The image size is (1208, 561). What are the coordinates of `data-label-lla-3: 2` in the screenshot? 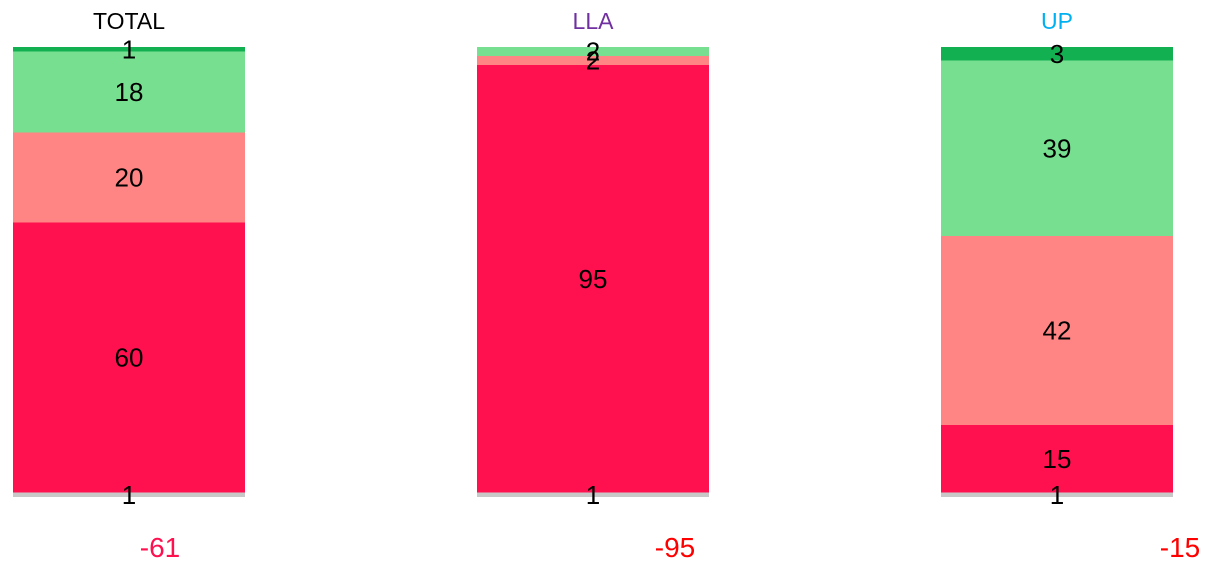 It's located at (593, 52).